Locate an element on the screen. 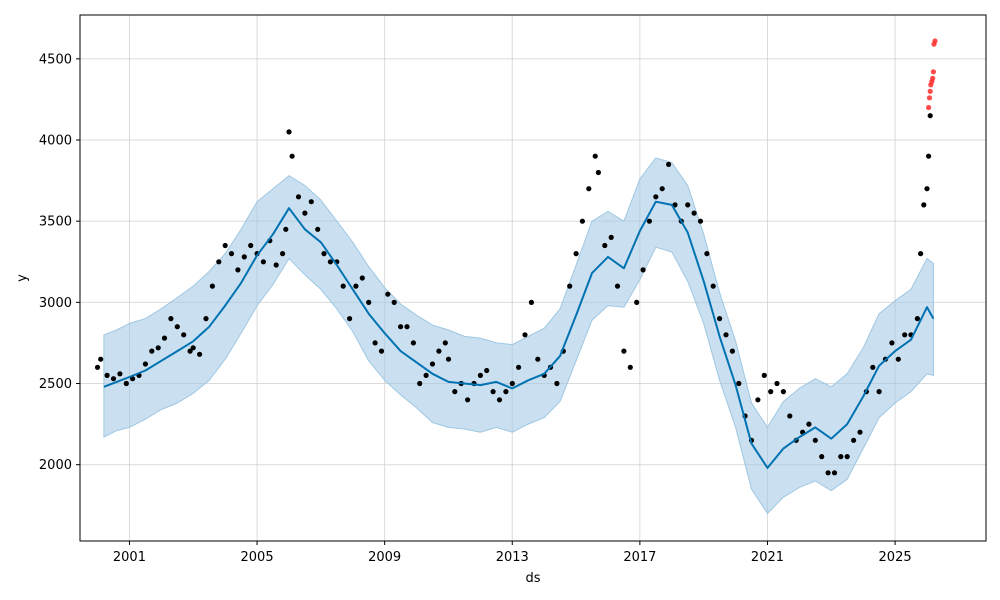 The width and height of the screenshot is (1000, 600). x-tick-label: 2005 is located at coordinates (257, 557).